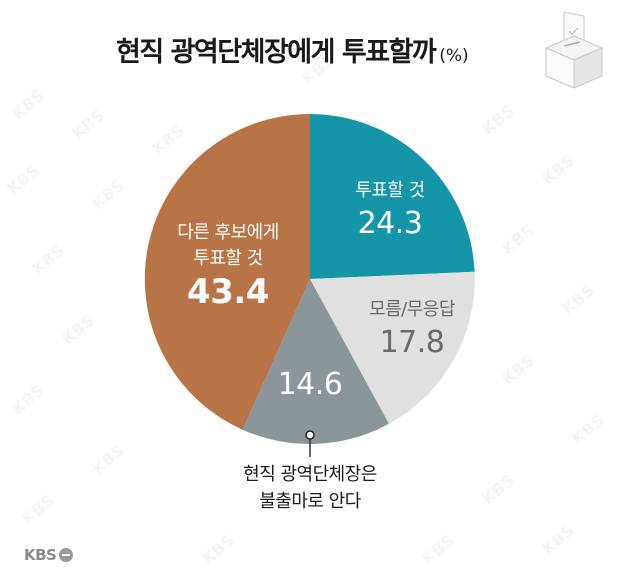 Image resolution: width=620 pixels, height=578 pixels. I want to click on label-vote-name: 투표할 것, so click(390, 190).